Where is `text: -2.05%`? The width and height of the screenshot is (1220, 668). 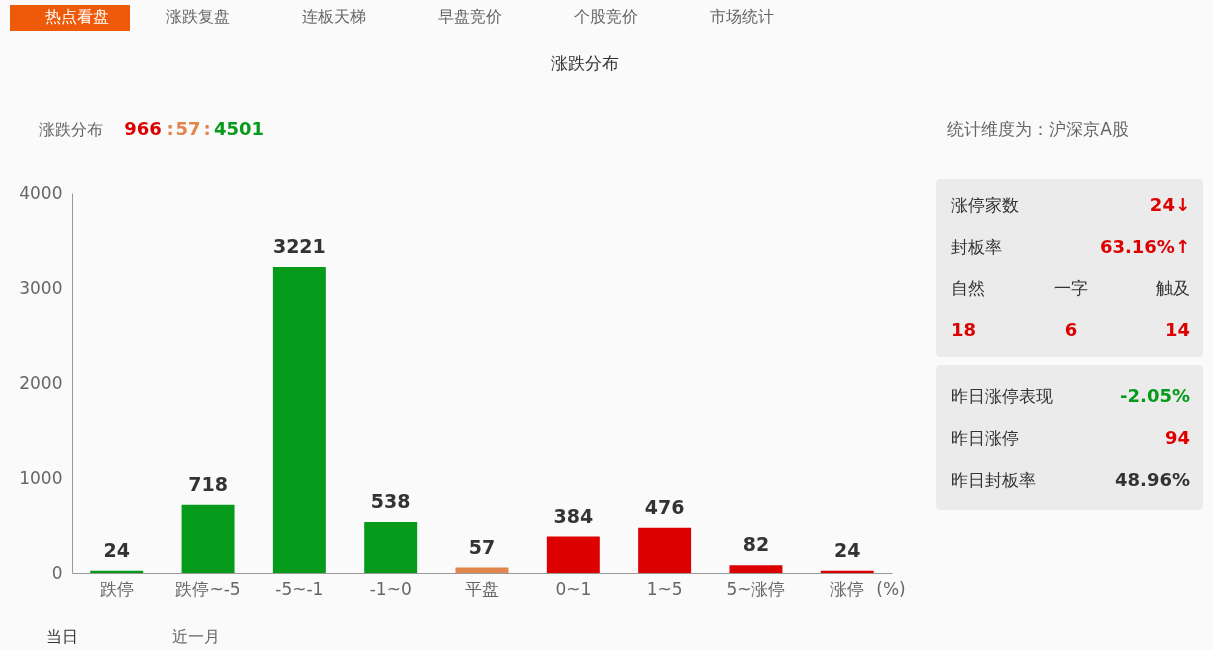 text: -2.05% is located at coordinates (1155, 395).